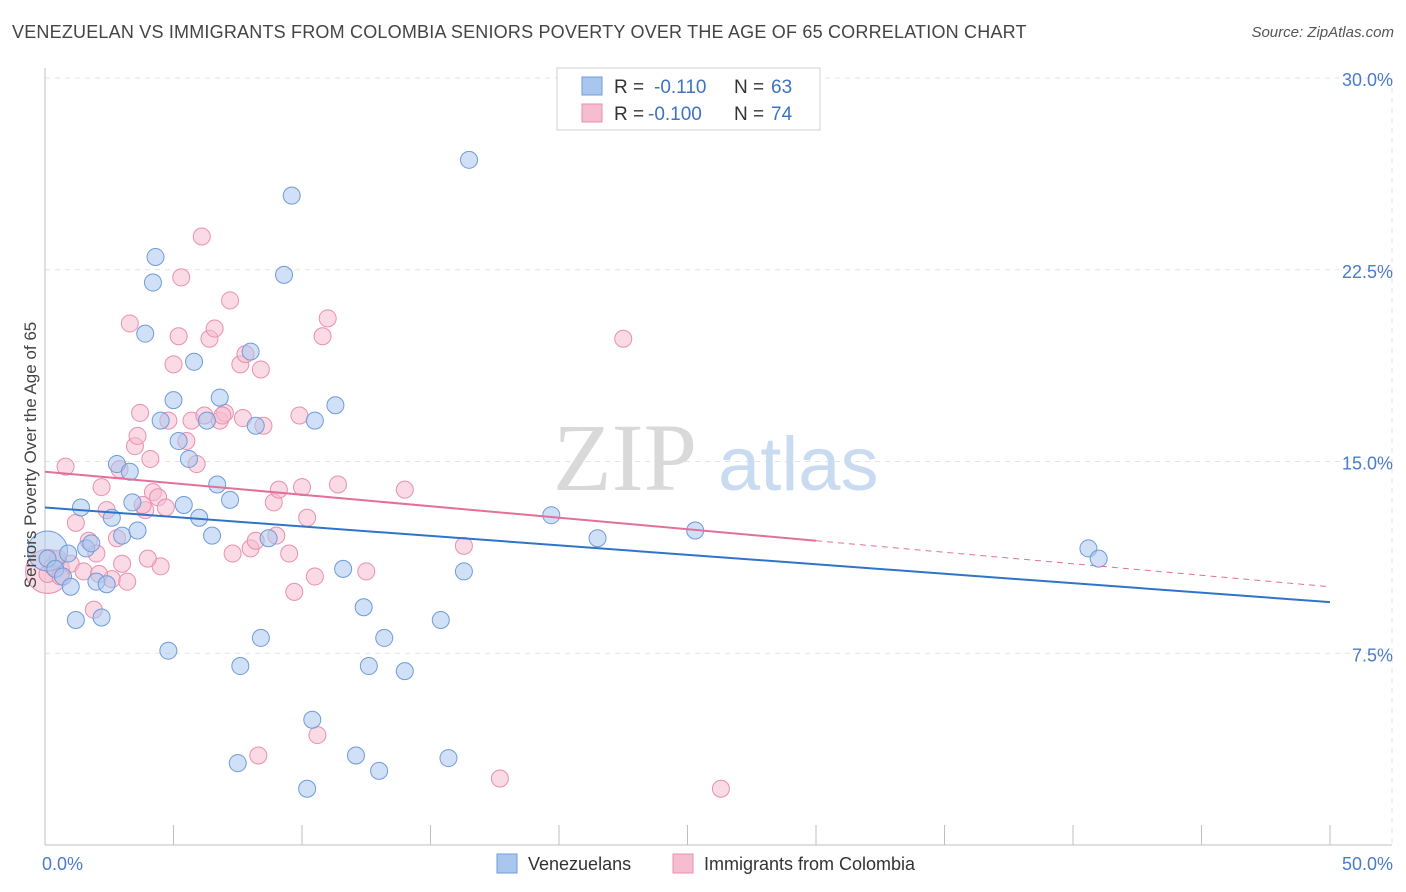 The height and width of the screenshot is (892, 1406). I want to click on legend-swatch-venezuelans, so click(592, 86).